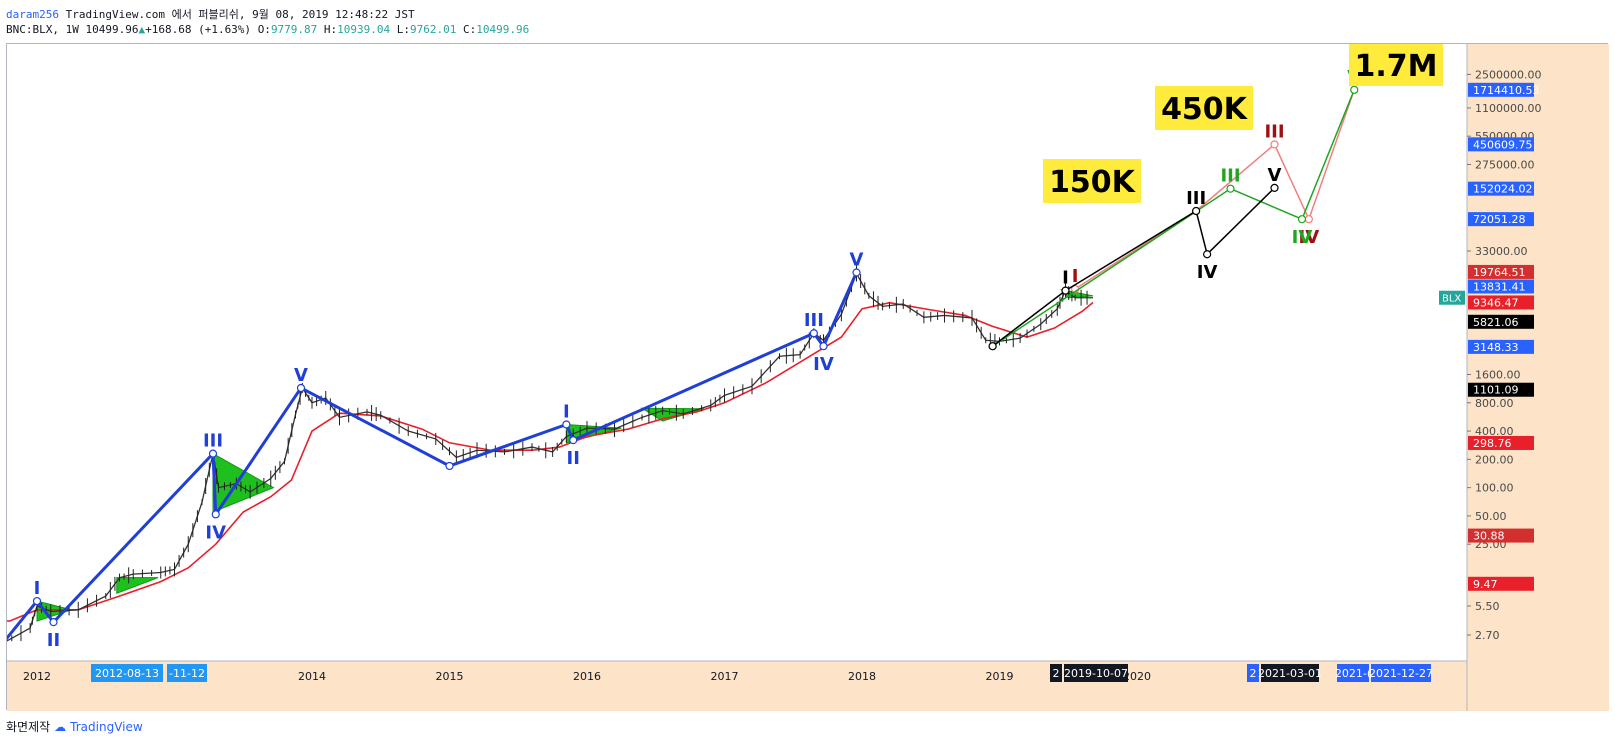 The width and height of the screenshot is (1615, 746). I want to click on footer: 화면제작 ☁ TradingView, so click(74, 726).